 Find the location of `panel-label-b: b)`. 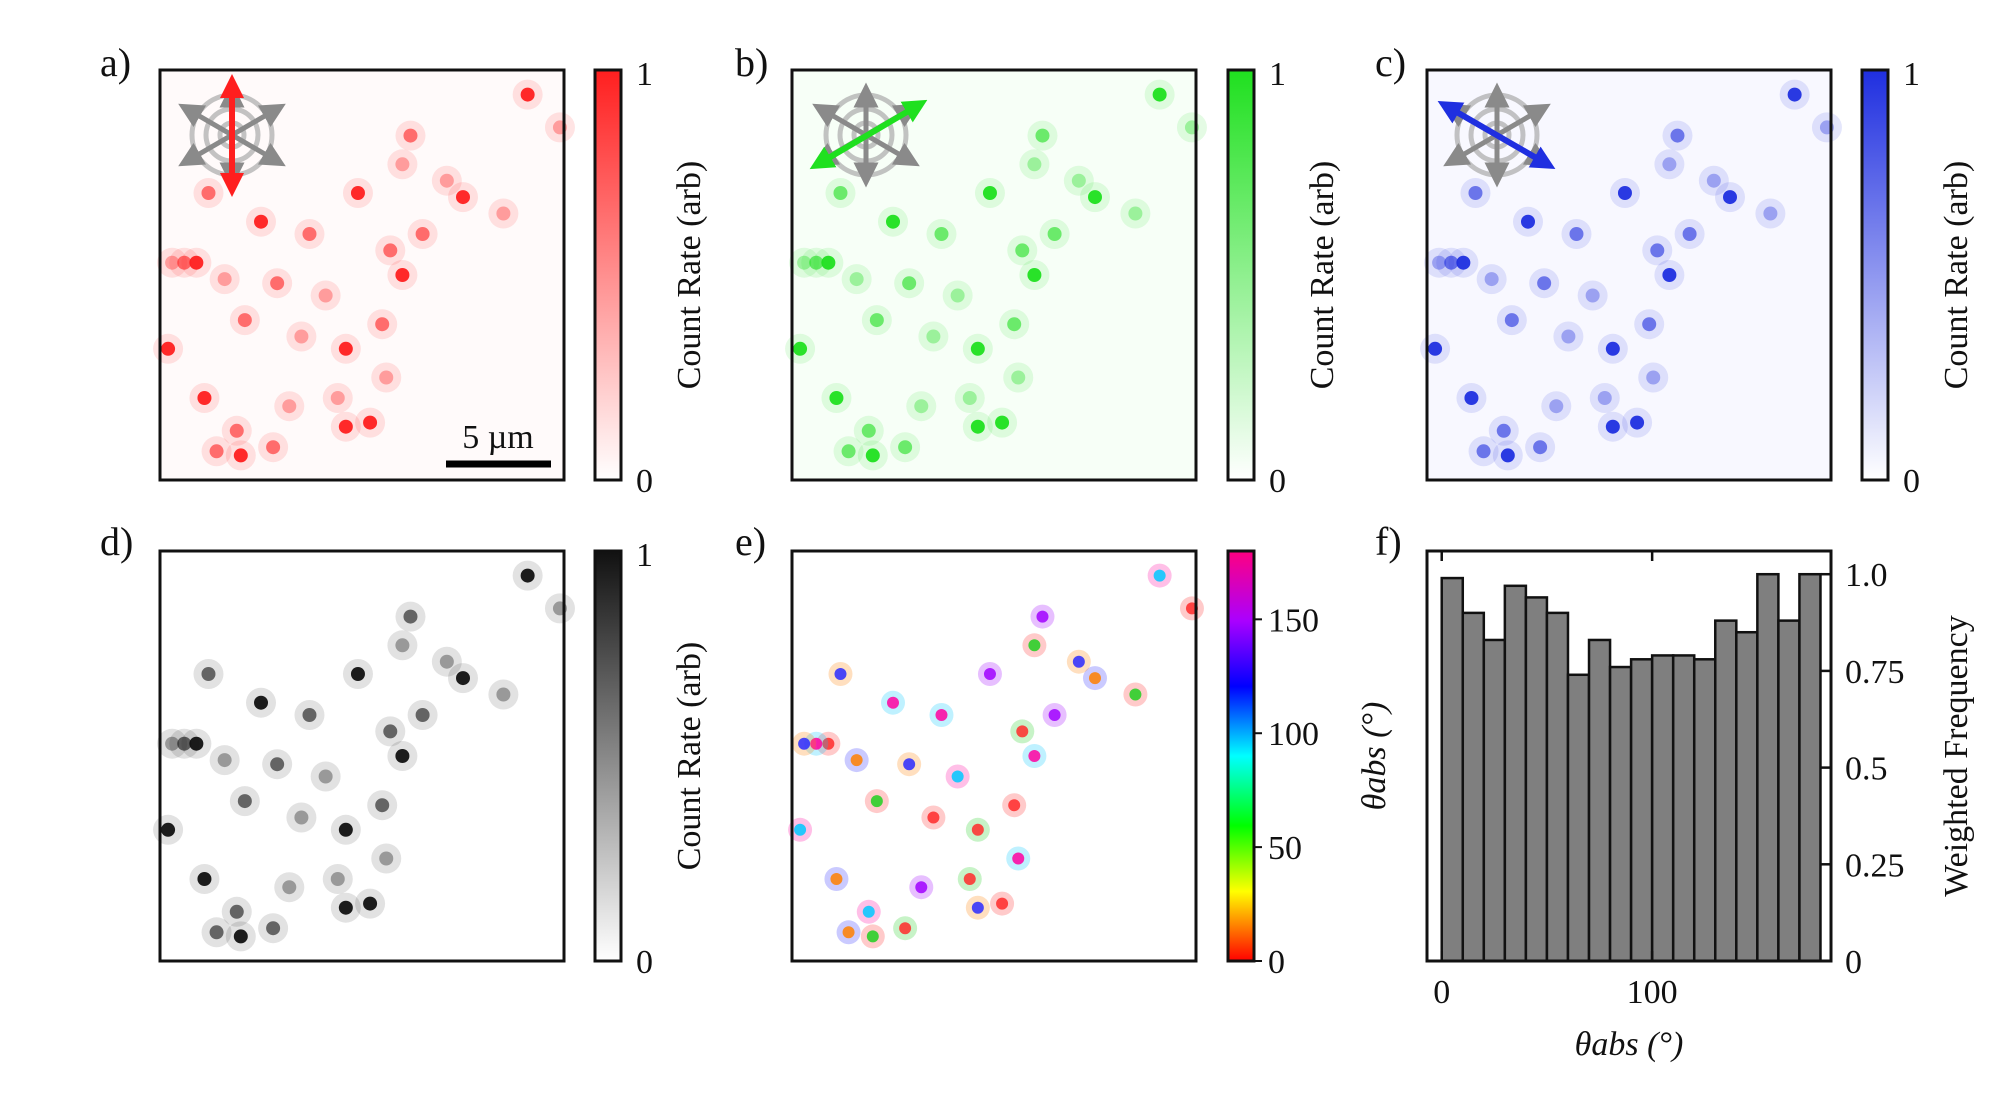

panel-label-b: b) is located at coordinates (751, 62).